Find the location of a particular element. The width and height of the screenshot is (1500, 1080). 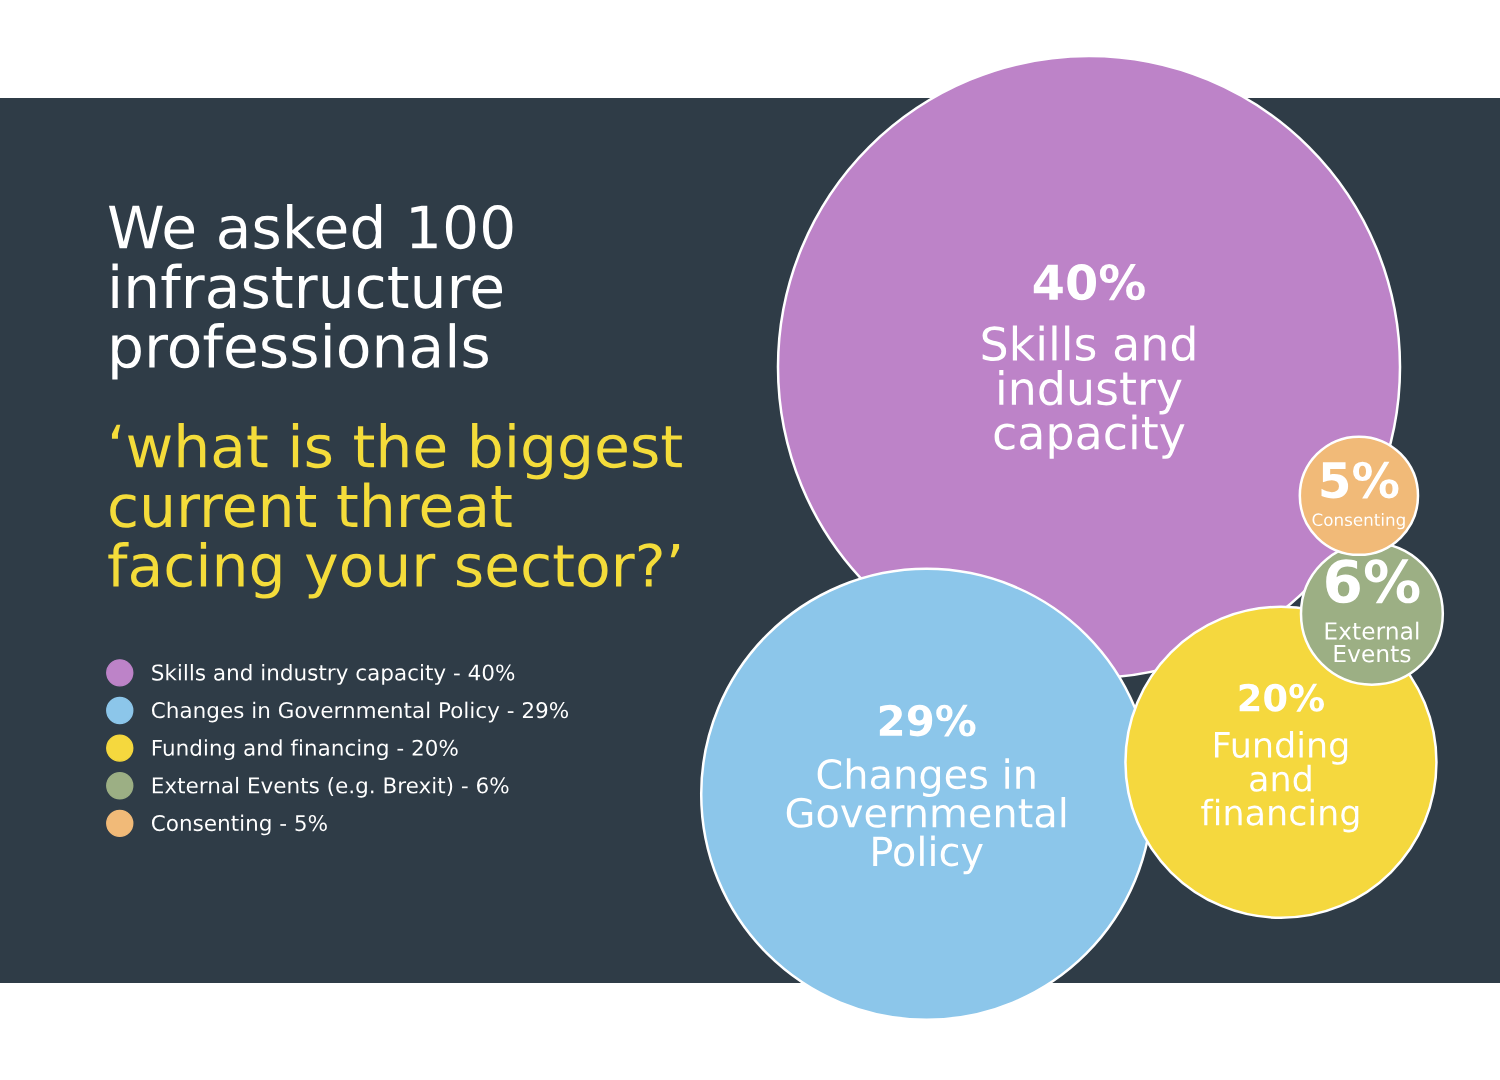

text: ‘what is the biggest current threat facing your sector?’ is located at coordinates (395, 511).